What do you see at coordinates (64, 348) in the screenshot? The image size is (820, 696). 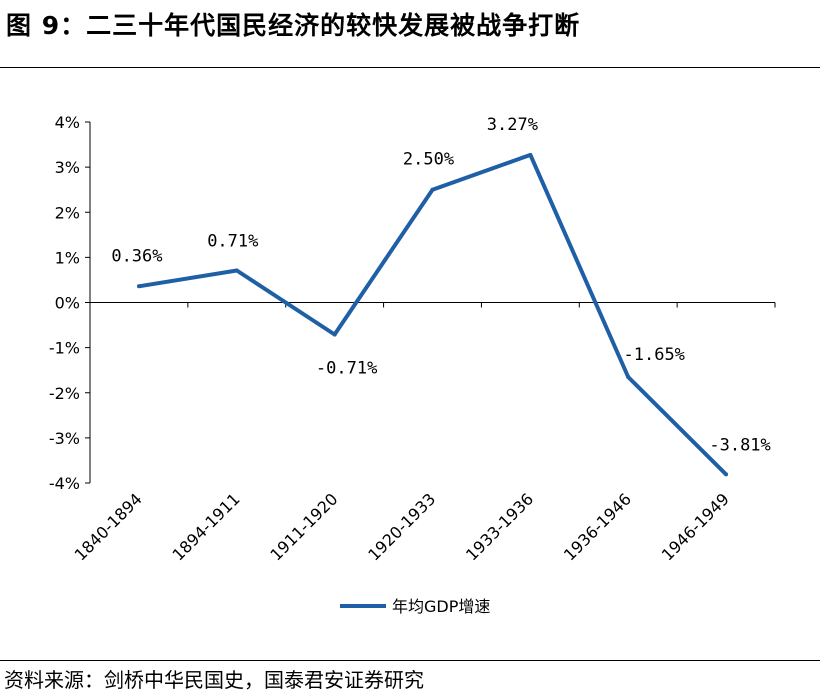 I see `y-tick-label: -1%` at bounding box center [64, 348].